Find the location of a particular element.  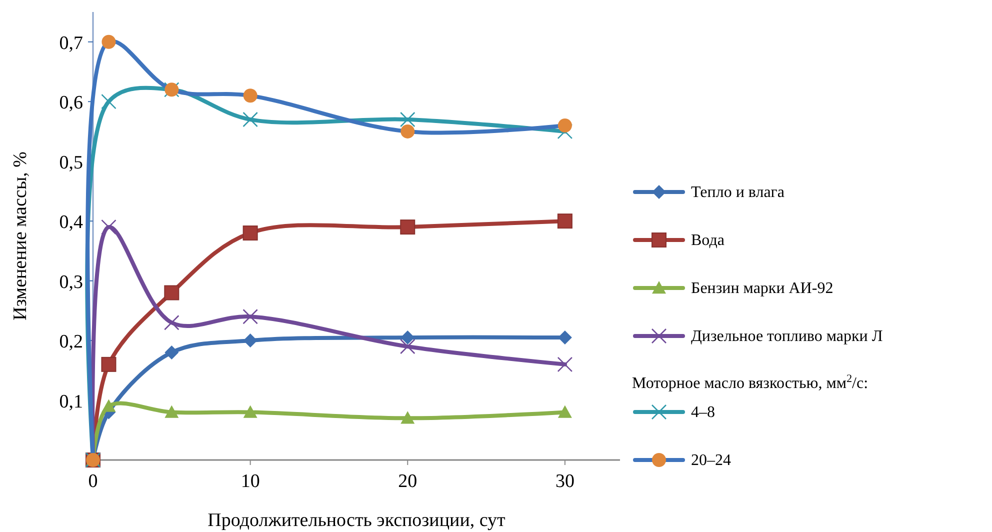

x-axis-title: Продолжительность экспозиции, сут is located at coordinates (357, 520).